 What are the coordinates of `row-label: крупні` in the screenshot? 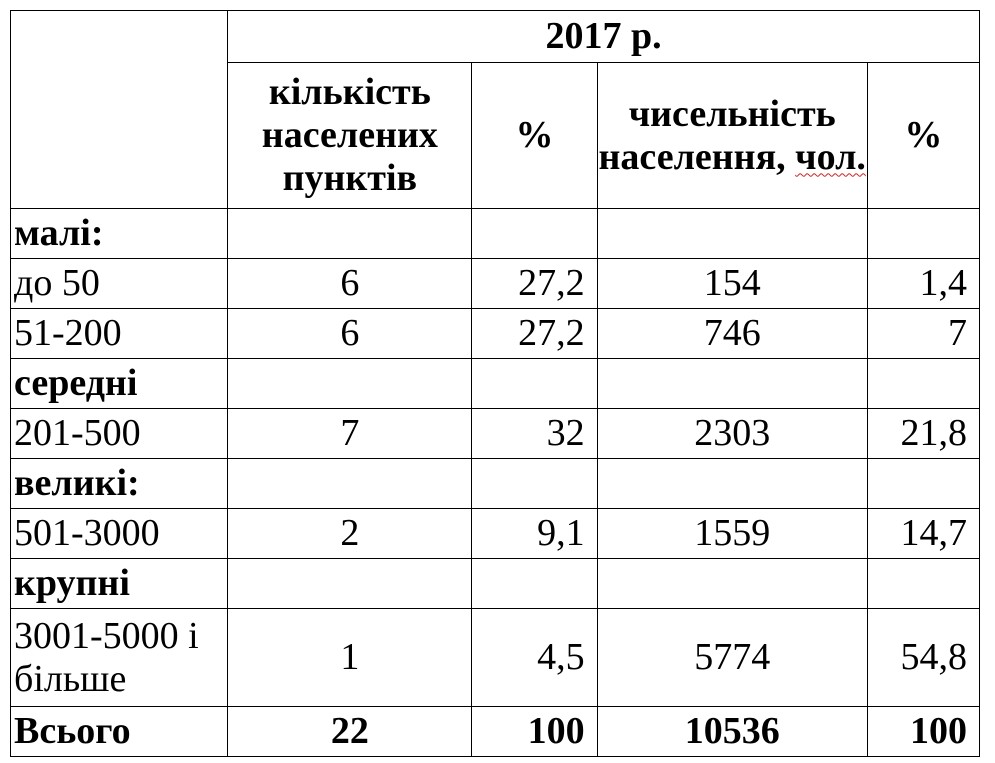 It's located at (119, 583).